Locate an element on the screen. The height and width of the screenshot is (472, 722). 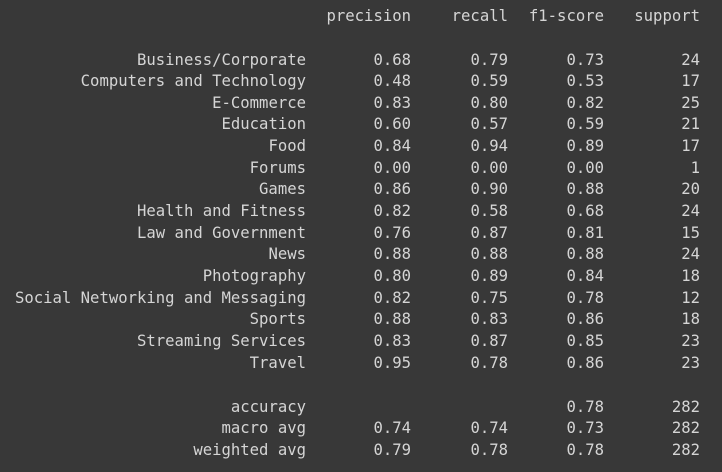
class-label: Education is located at coordinates (264, 124).